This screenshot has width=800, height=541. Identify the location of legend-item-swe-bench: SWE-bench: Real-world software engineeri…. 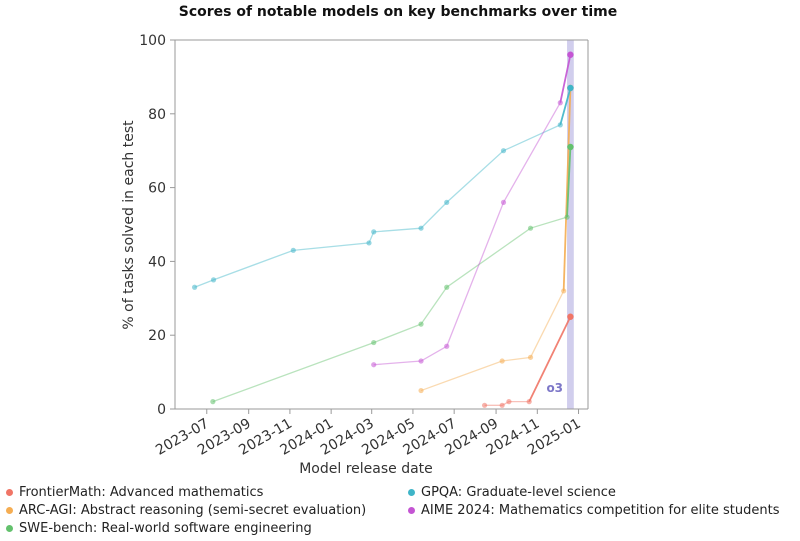
(159, 528).